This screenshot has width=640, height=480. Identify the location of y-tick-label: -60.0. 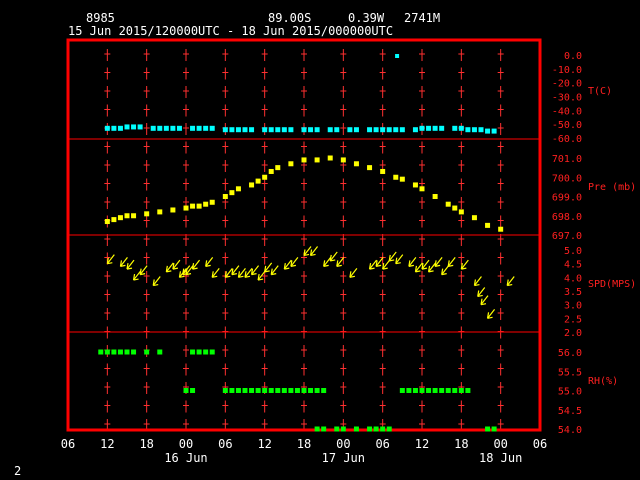
(567, 139).